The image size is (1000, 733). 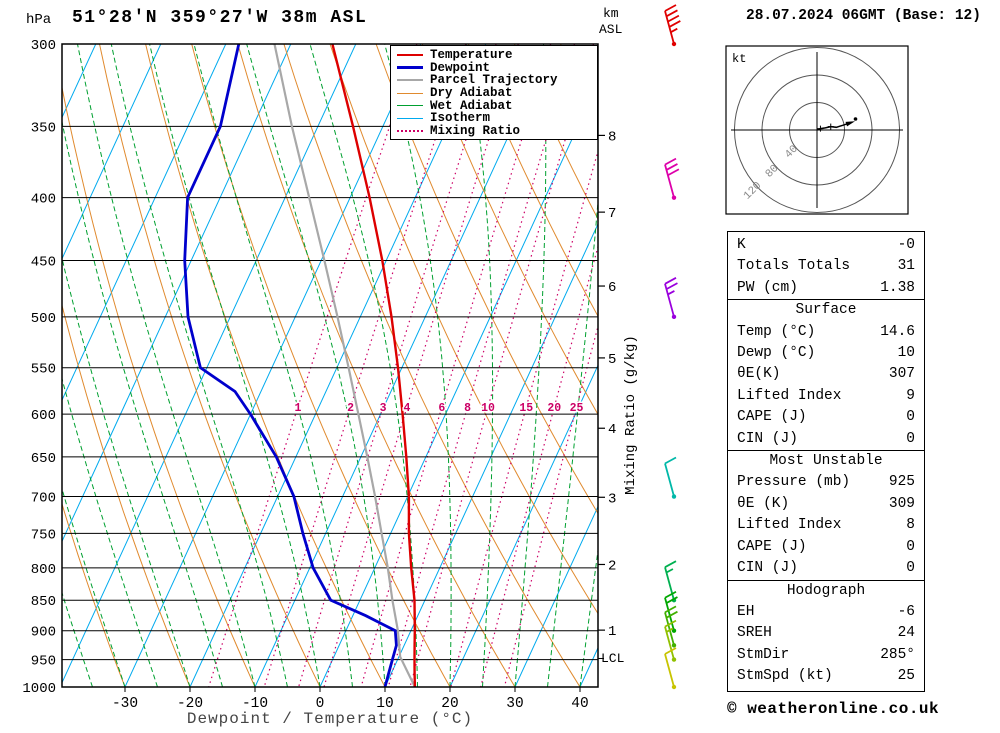 I want to click on mixing-ratio-label: 10, so click(x=488, y=408).